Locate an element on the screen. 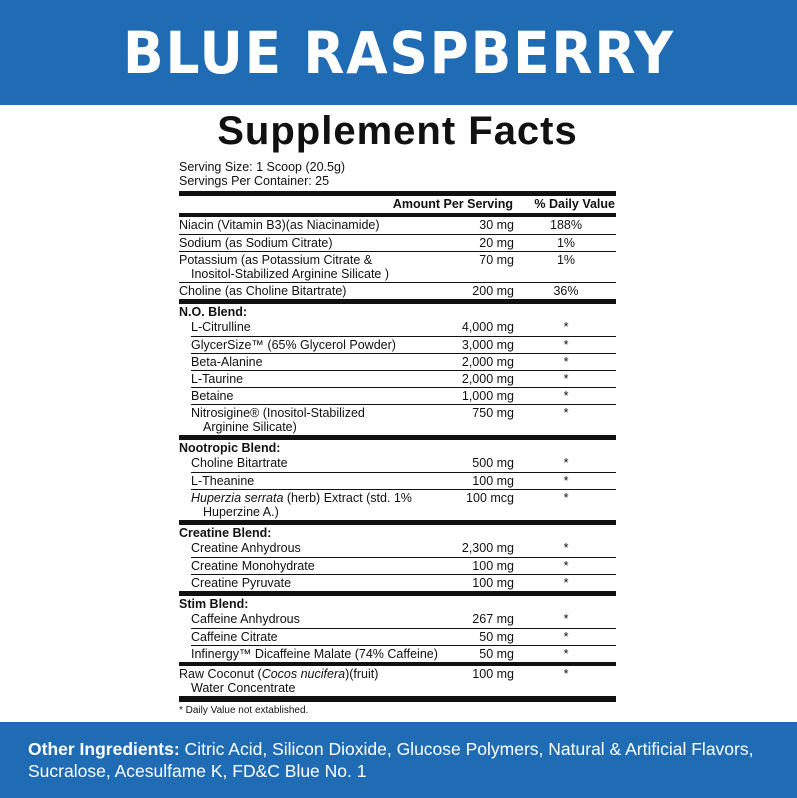  ingredient-name: Creatine Monohydrate is located at coordinates (253, 566).